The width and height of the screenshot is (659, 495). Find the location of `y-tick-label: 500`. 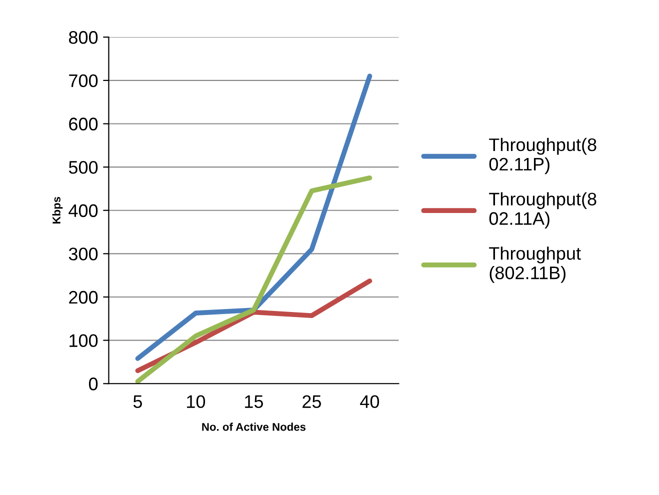

y-tick-label: 500 is located at coordinates (83, 167).